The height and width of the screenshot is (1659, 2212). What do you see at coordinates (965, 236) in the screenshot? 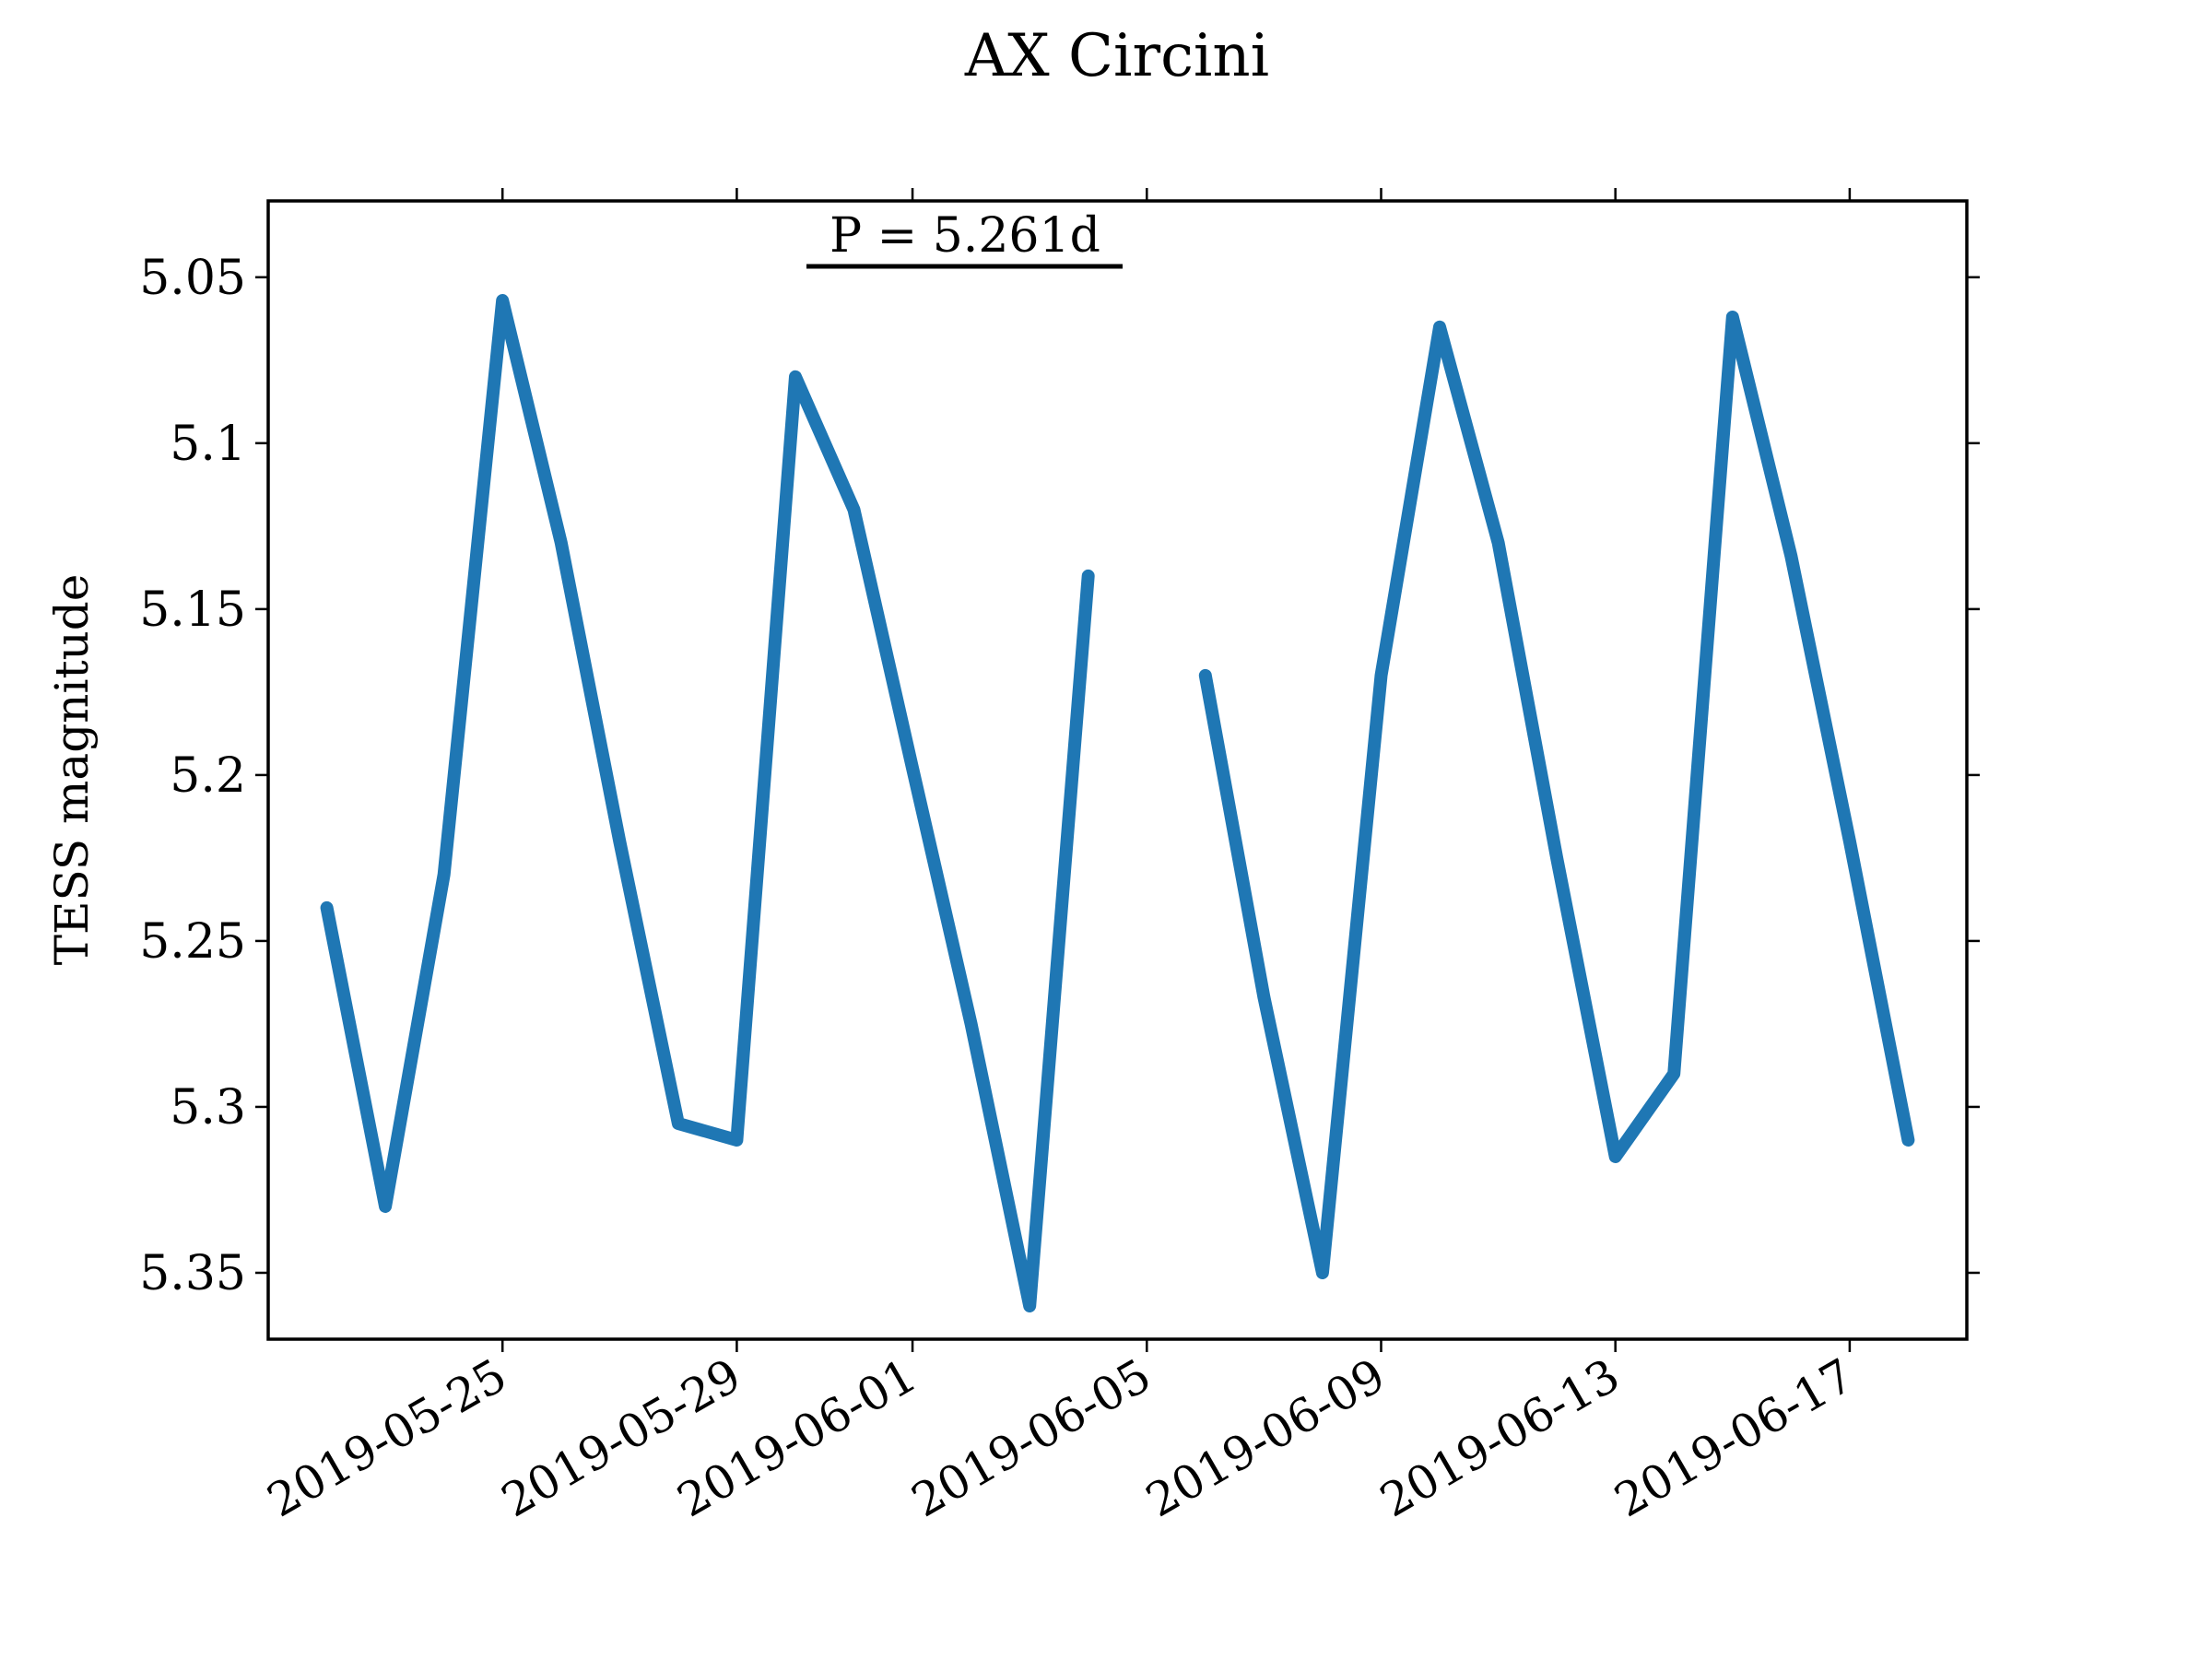
I see `annotation: P = 5.261d` at bounding box center [965, 236].